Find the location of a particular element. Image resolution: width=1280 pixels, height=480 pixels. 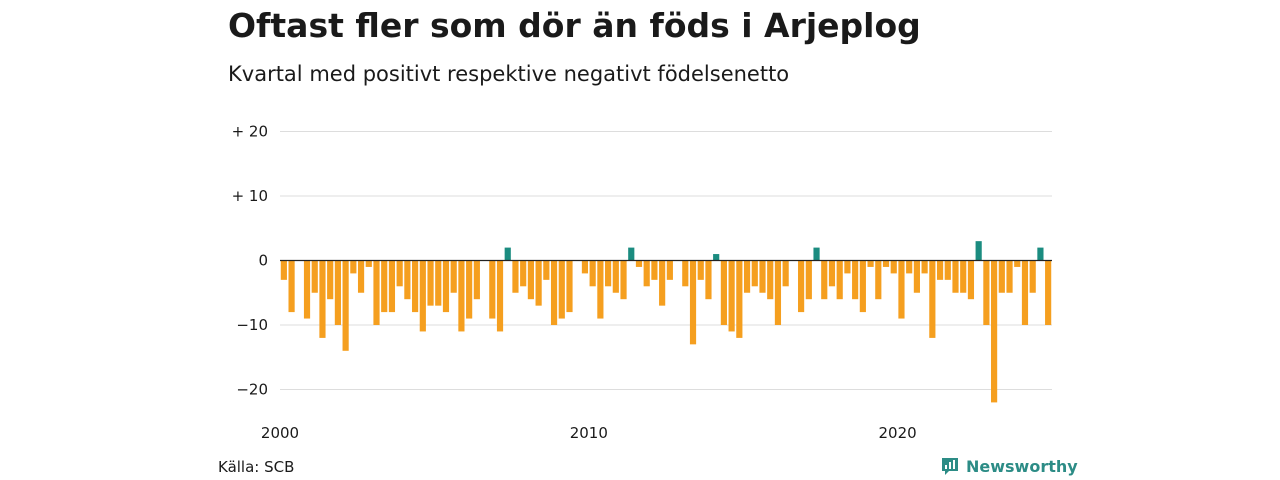

x-tick-label: 2010 is located at coordinates (589, 433).